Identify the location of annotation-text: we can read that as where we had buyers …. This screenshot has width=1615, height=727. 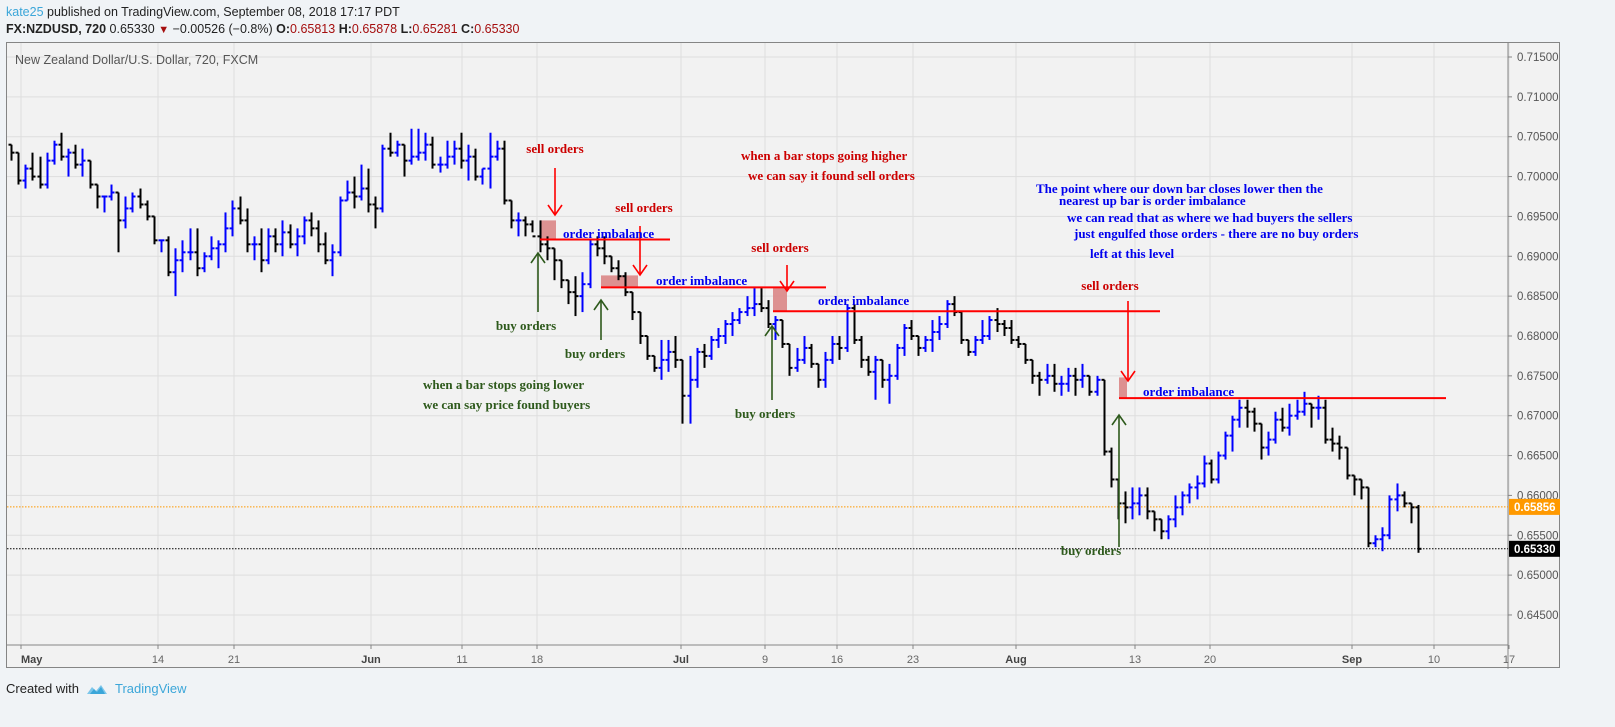
(1210, 217).